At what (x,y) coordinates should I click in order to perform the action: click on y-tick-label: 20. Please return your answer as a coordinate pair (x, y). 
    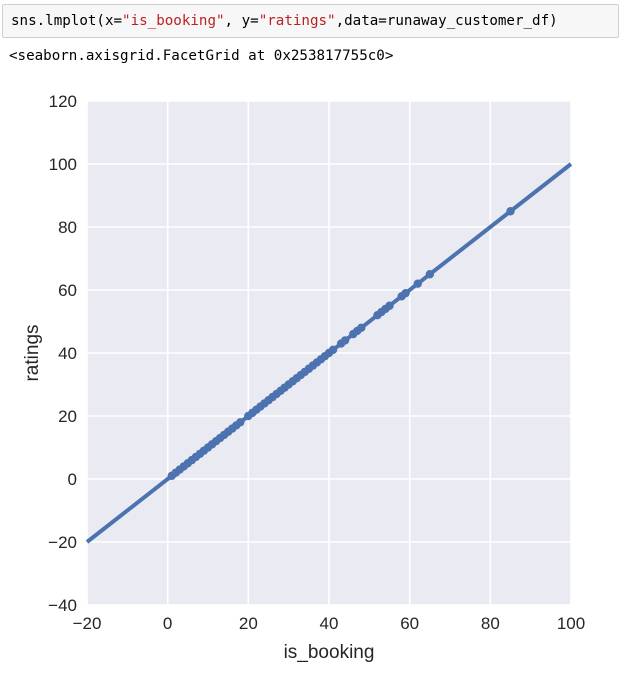
    Looking at the image, I should click on (67, 416).